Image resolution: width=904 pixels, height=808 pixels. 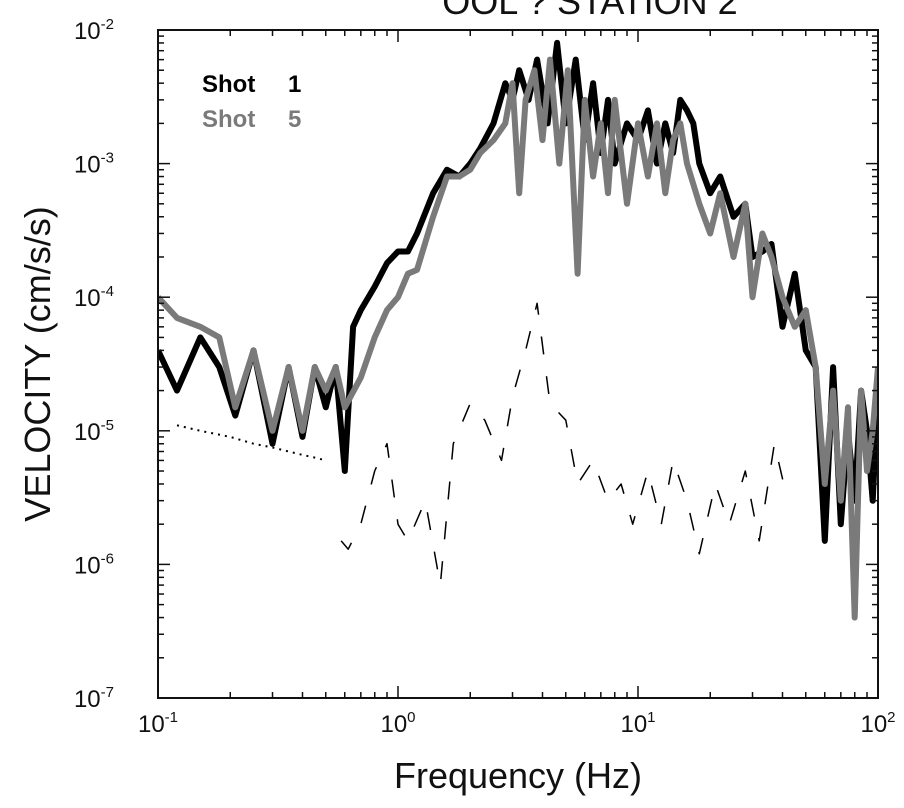 I want to click on legend-number-shot-1: 1, so click(x=294, y=84).